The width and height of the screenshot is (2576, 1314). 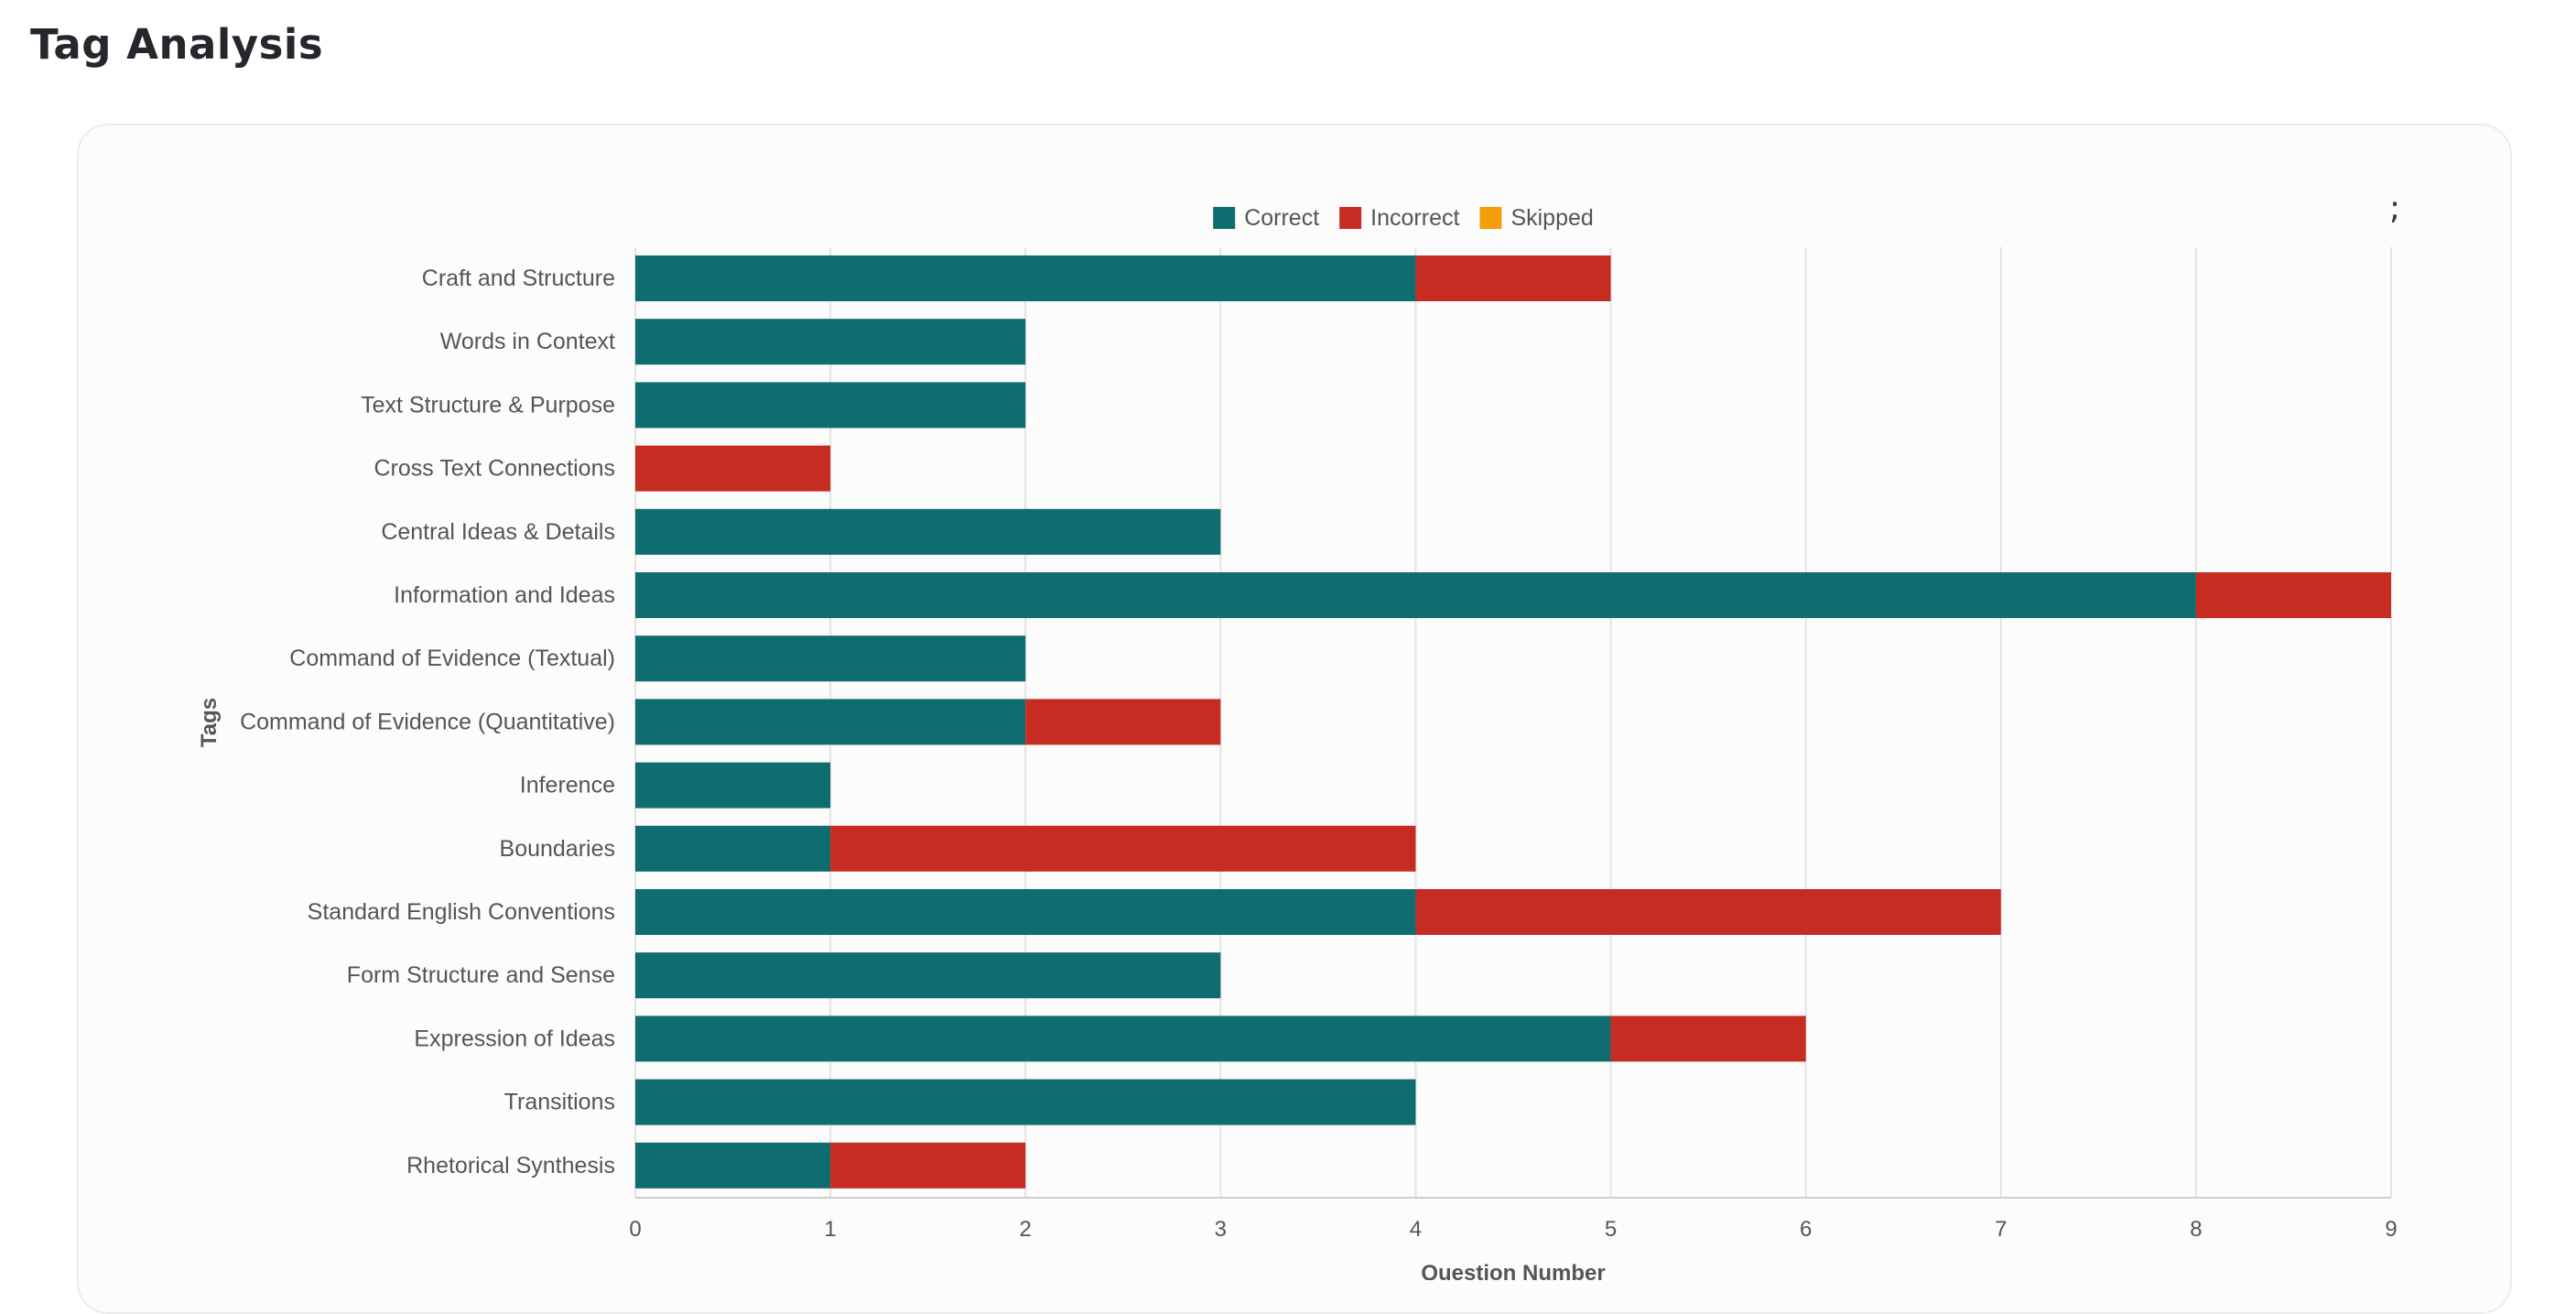 I want to click on y-tick-label: Text Structure & Purpose, so click(x=488, y=405).